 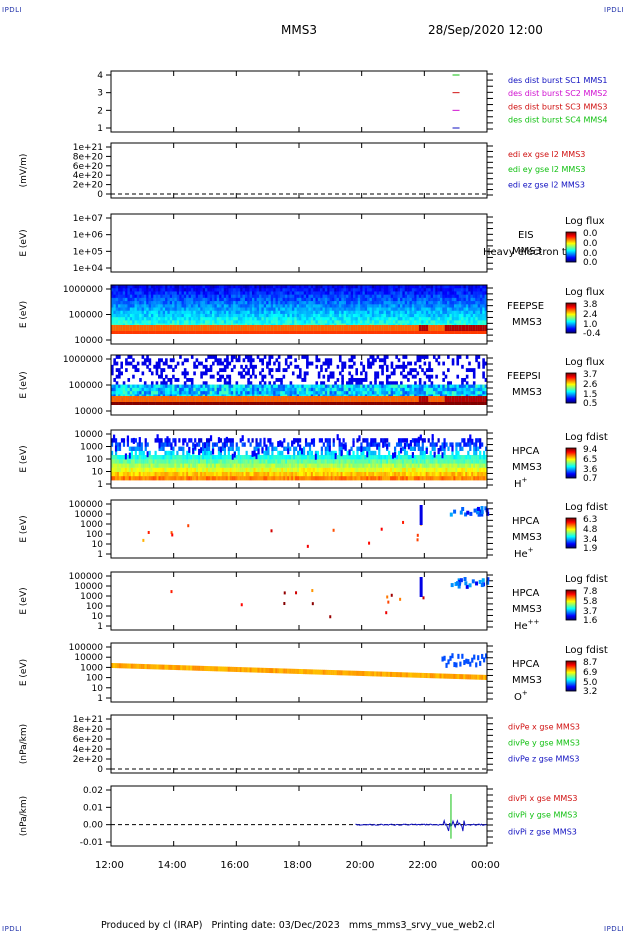 I want to click on spacecraft-label: MMS3, so click(x=527, y=251).